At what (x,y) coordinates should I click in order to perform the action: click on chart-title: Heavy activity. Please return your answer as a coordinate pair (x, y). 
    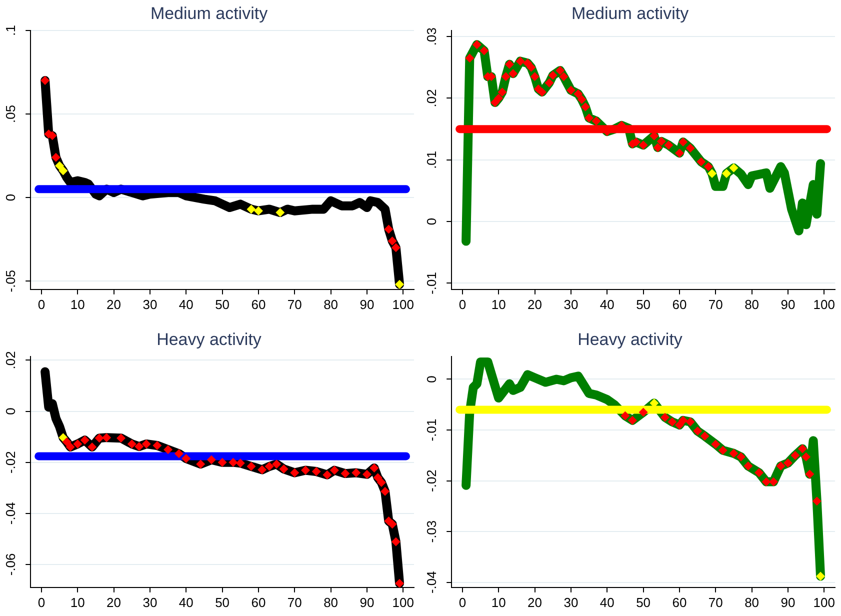
    Looking at the image, I should click on (630, 339).